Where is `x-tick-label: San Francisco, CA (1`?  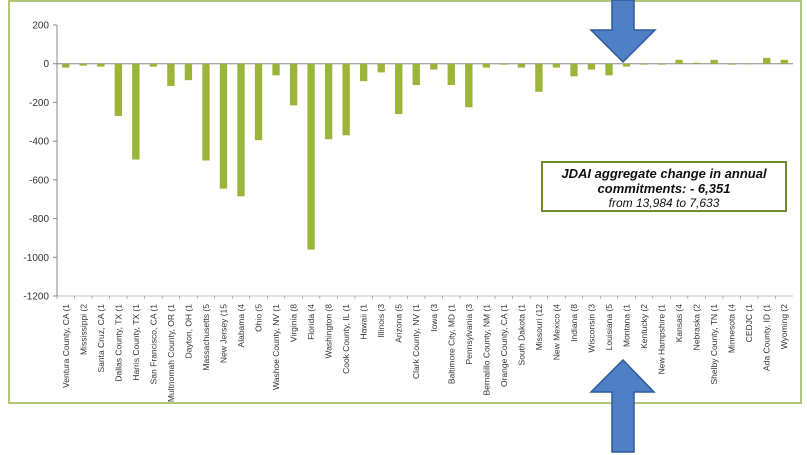
x-tick-label: San Francisco, CA (1 is located at coordinates (153, 344).